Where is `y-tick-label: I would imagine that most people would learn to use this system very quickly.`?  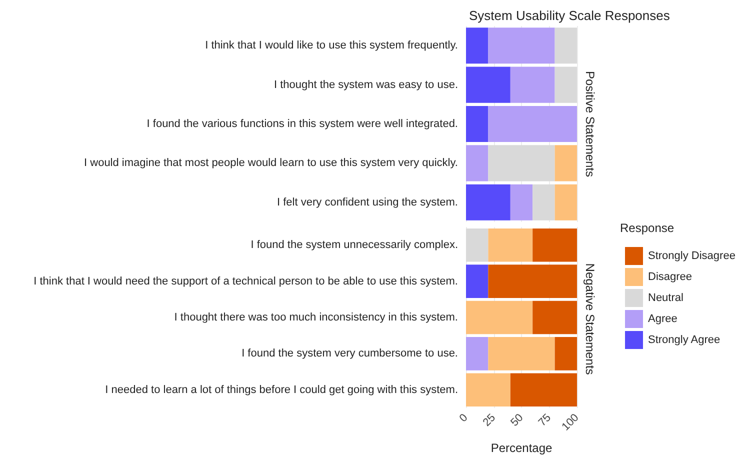 y-tick-label: I would imagine that most people would learn to use this system very quickly. is located at coordinates (271, 163).